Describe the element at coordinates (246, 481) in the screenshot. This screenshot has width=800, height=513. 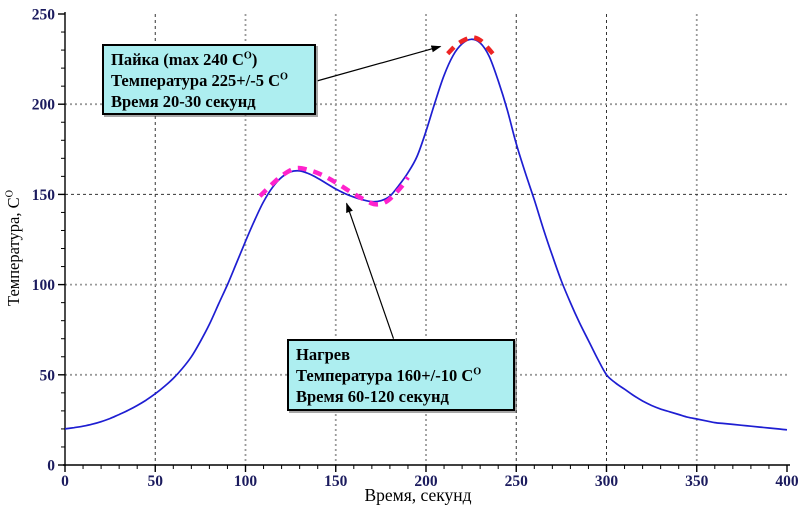
I see `x-tick-label: 100` at that location.